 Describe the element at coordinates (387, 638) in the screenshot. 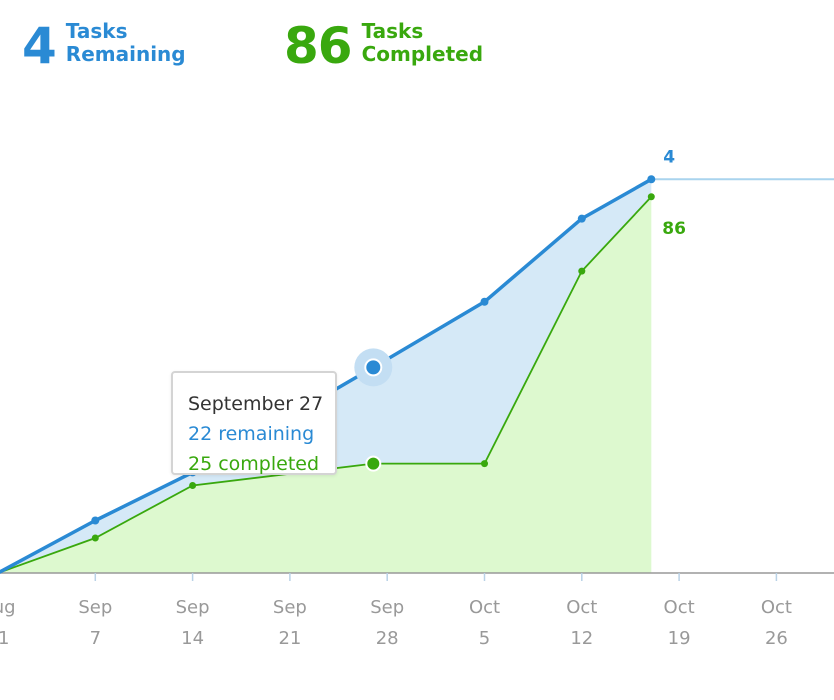

I see `x-tick-day: 28` at that location.